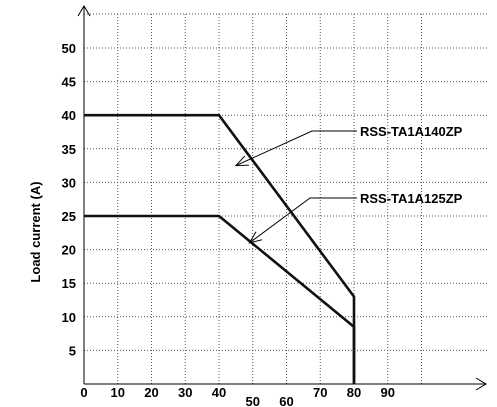 The width and height of the screenshot is (497, 407). Describe the element at coordinates (35, 231) in the screenshot. I see `y-axis-label: Load current (A)` at that location.